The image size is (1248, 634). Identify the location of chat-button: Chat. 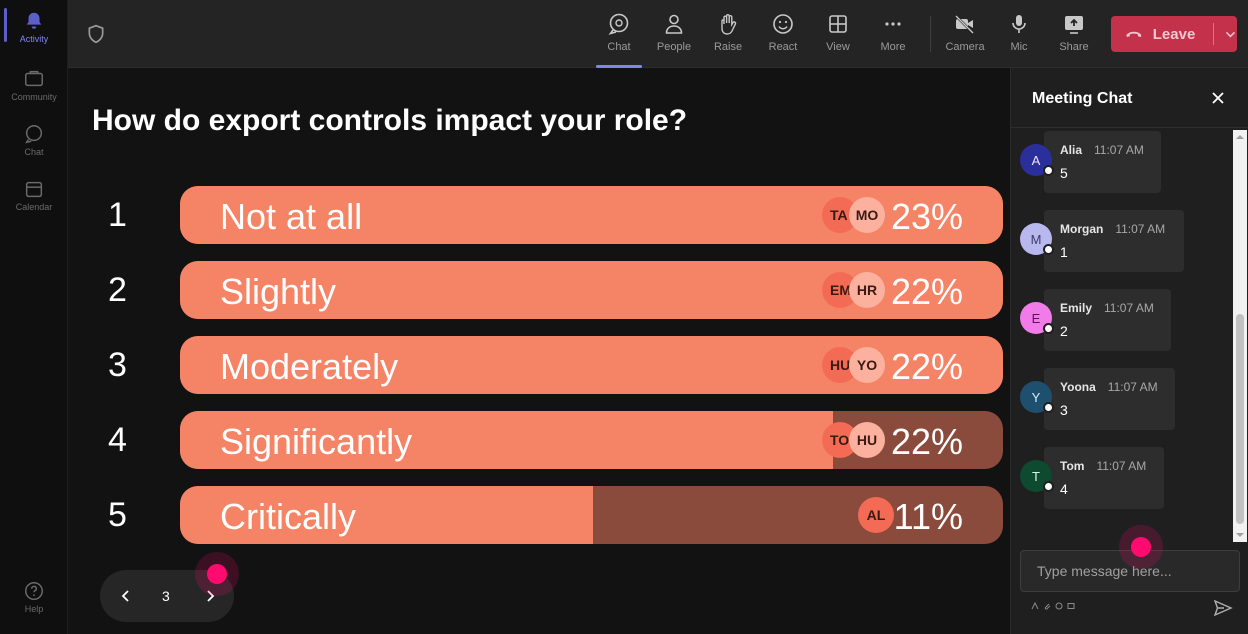
(619, 38).